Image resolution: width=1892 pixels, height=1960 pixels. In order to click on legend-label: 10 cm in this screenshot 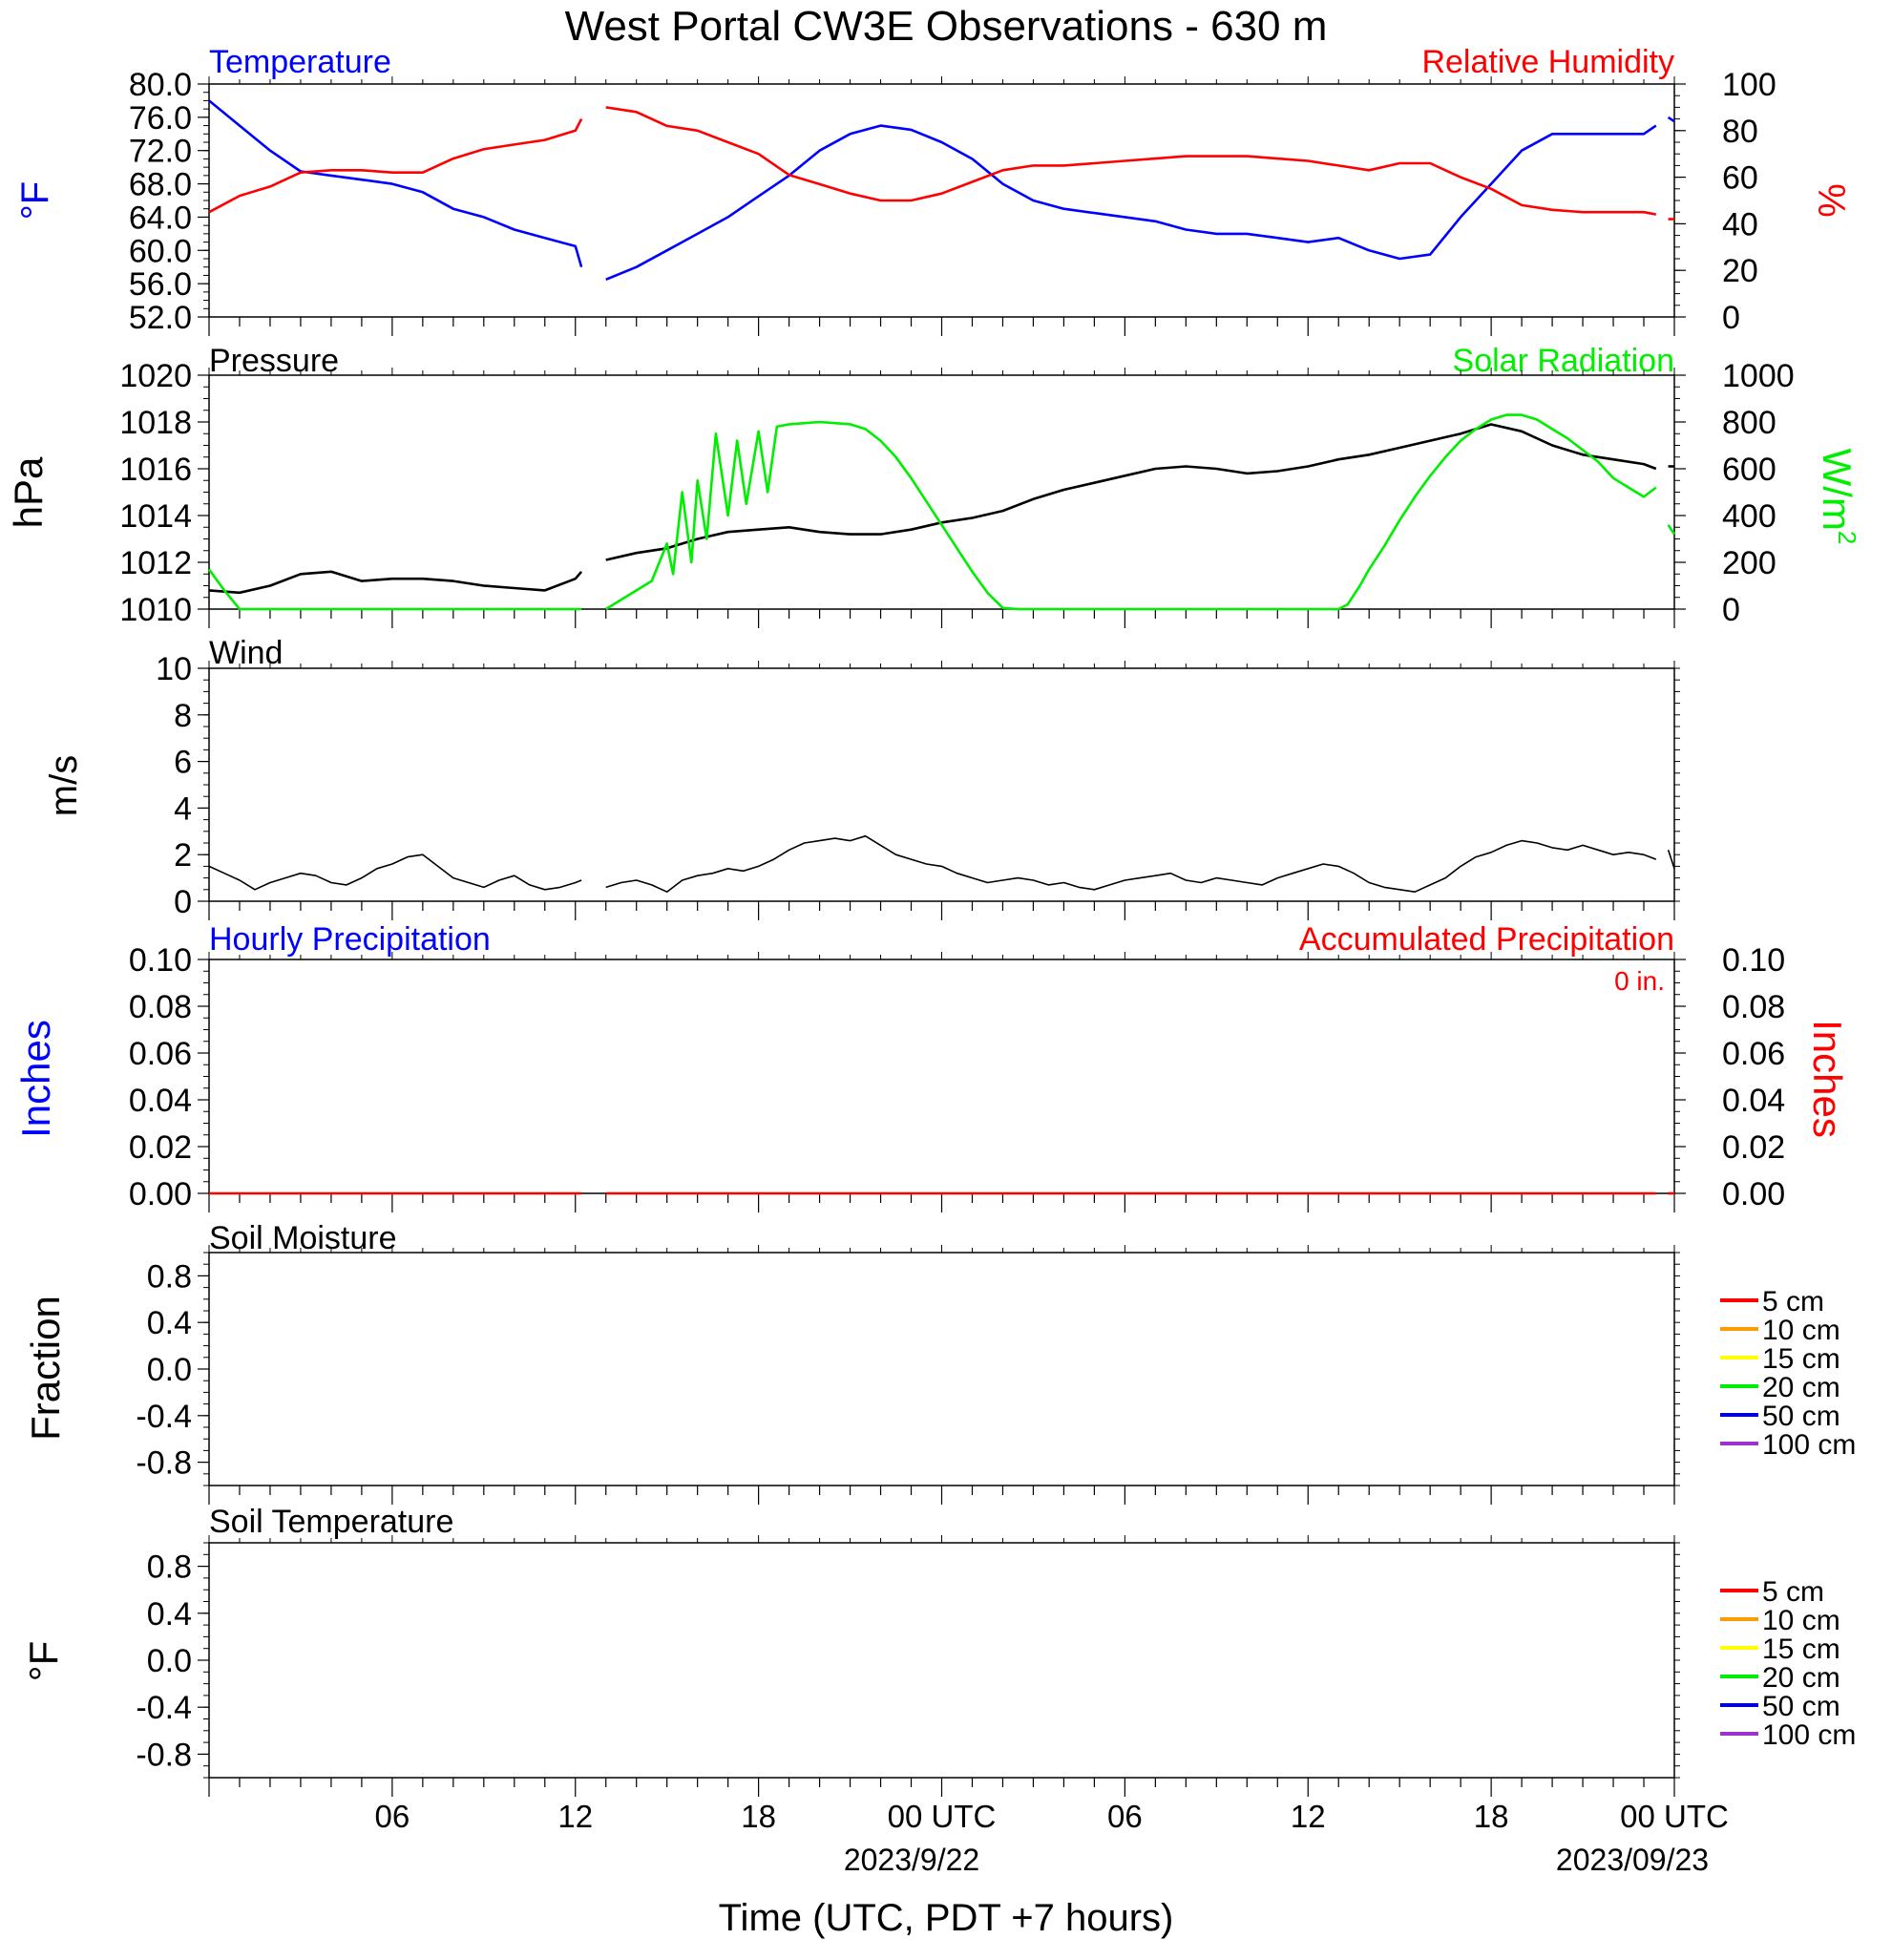, I will do `click(1801, 1330)`.